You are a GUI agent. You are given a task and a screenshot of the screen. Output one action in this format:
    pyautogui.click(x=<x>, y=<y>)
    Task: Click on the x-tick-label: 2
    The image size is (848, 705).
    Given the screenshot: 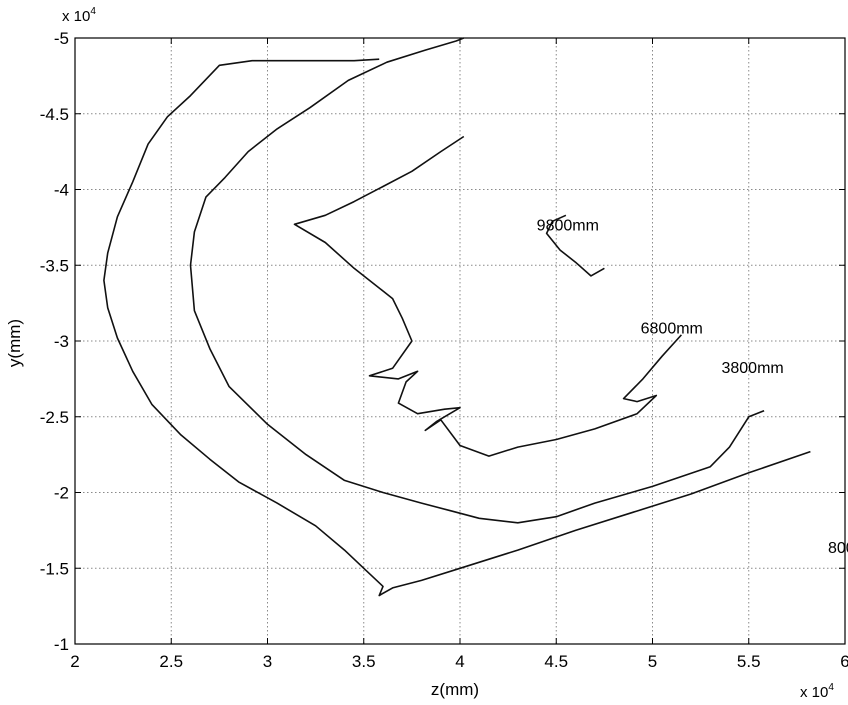 What is the action you would take?
    pyautogui.click(x=74, y=661)
    